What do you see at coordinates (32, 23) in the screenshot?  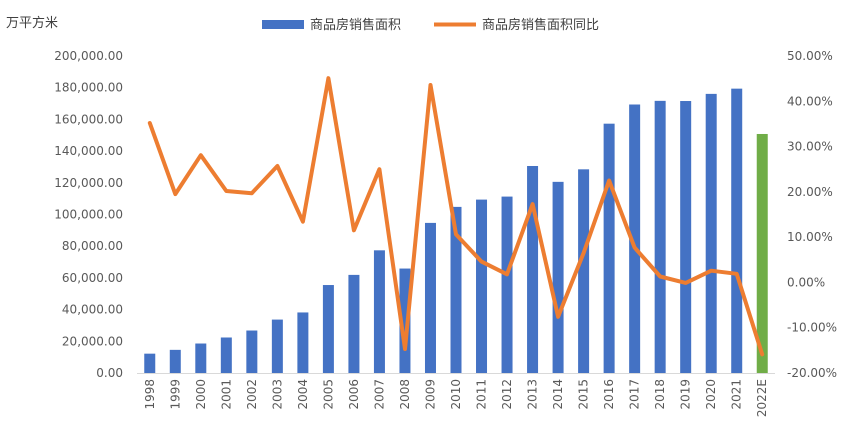 I see `unit-label: 万平方米` at bounding box center [32, 23].